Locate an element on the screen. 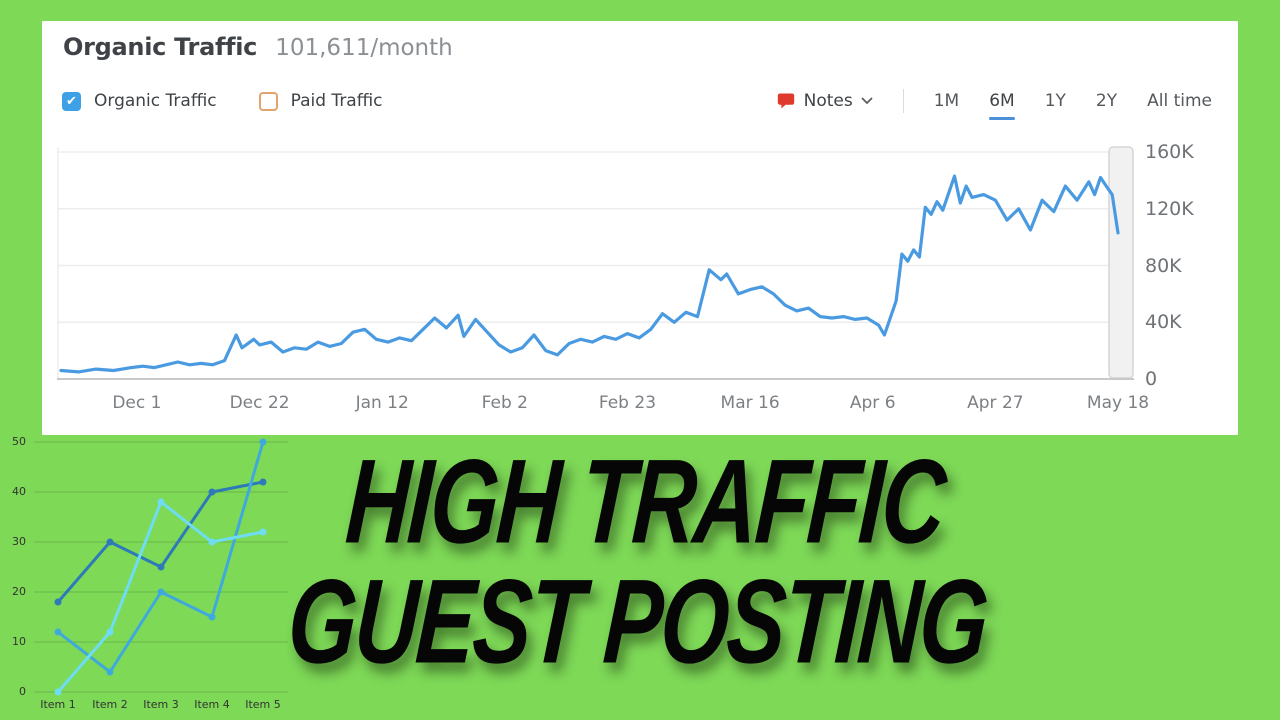 The width and height of the screenshot is (1280, 720). x-axis-label: Mar 16 is located at coordinates (750, 403).